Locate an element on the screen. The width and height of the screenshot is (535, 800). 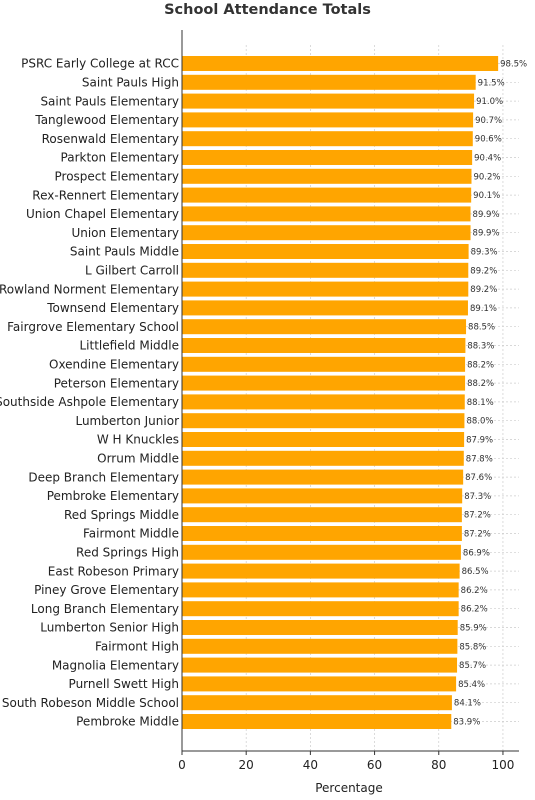
category-label: Rowland Norment Elementary is located at coordinates (89, 289).